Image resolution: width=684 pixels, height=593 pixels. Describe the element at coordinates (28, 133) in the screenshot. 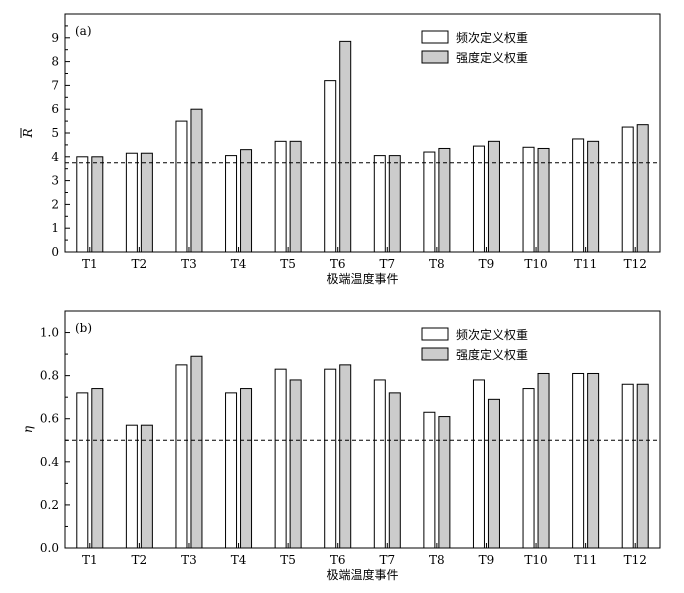

I see `y-axis-label: R` at that location.